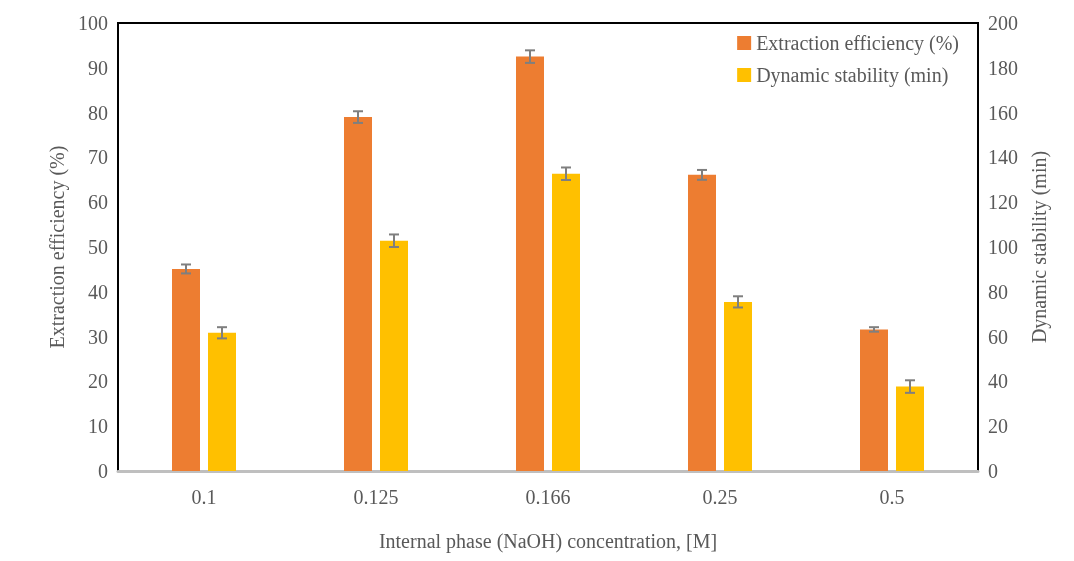 The image size is (1074, 561). Describe the element at coordinates (852, 75) in the screenshot. I see `legend-label: Dynamic stability (min)` at that location.